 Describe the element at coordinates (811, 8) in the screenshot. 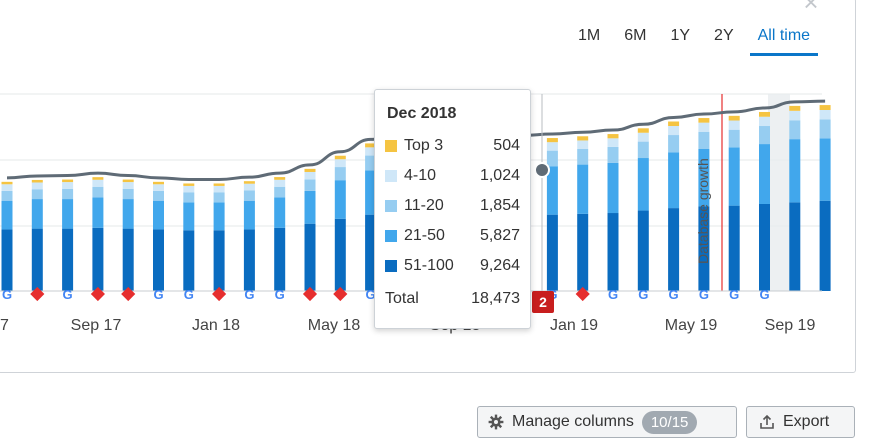

I see `close-icon: ×` at that location.